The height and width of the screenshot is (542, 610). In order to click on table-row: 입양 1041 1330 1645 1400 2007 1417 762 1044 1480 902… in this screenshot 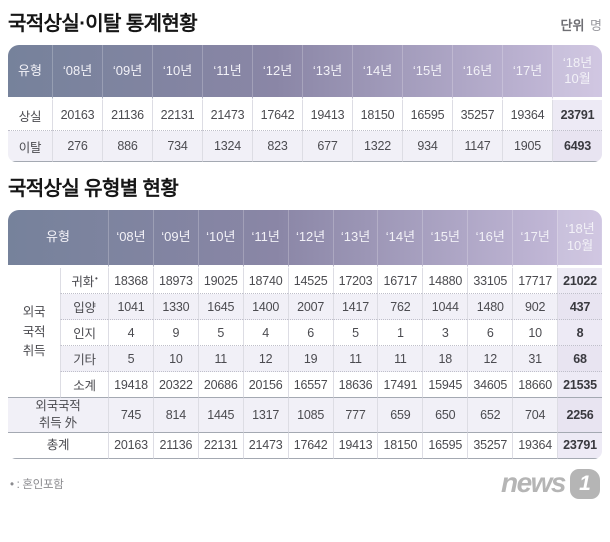, I will do `click(305, 307)`.